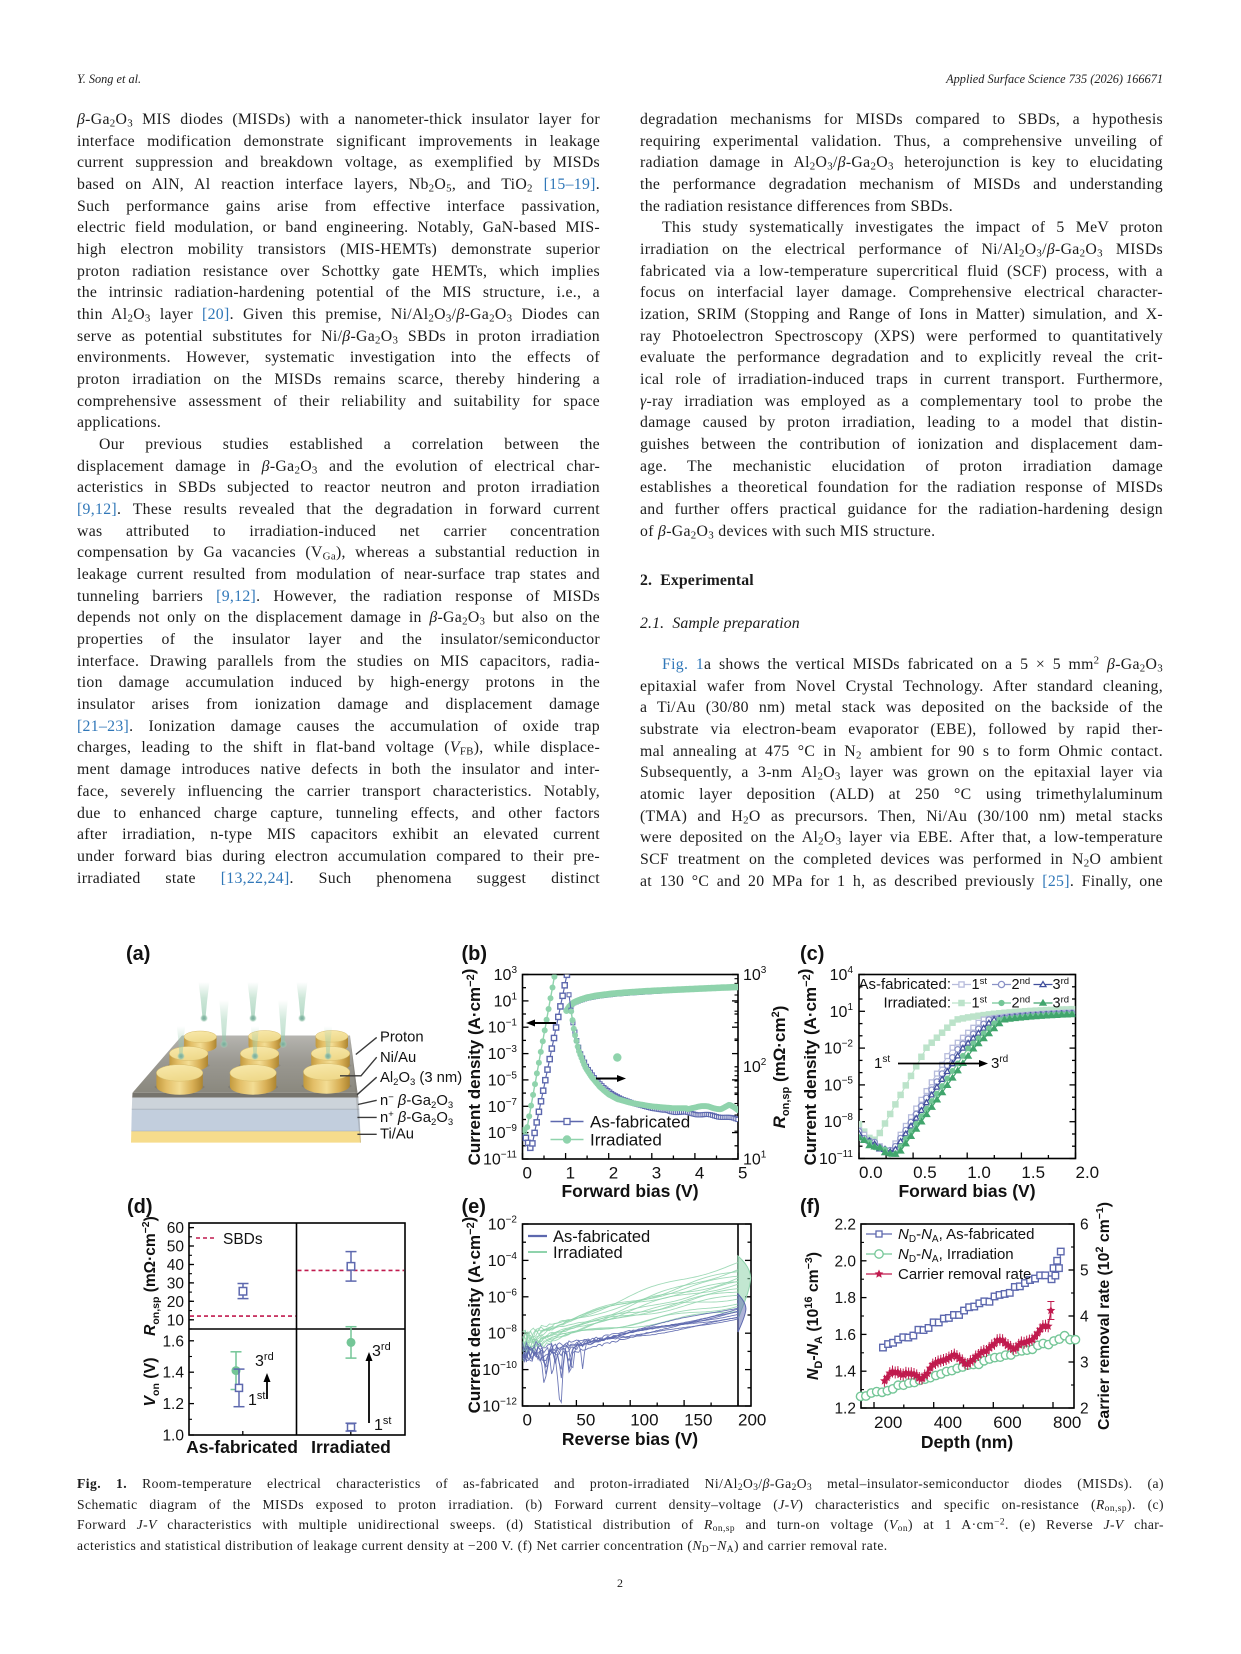  What do you see at coordinates (499, 1369) in the screenshot?
I see `svg-text: 10−10` at bounding box center [499, 1369].